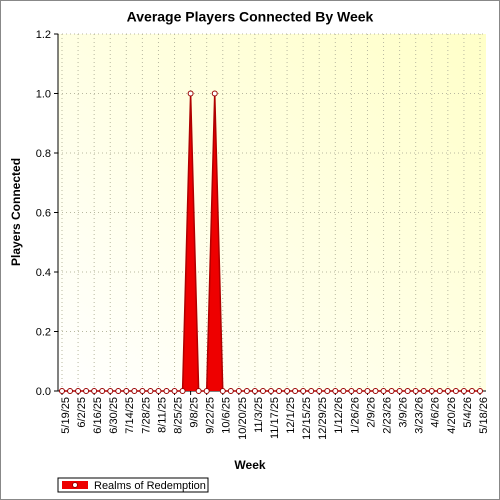 The width and height of the screenshot is (500, 500). I want to click on x-tick-label: 9/22/25, so click(211, 415).